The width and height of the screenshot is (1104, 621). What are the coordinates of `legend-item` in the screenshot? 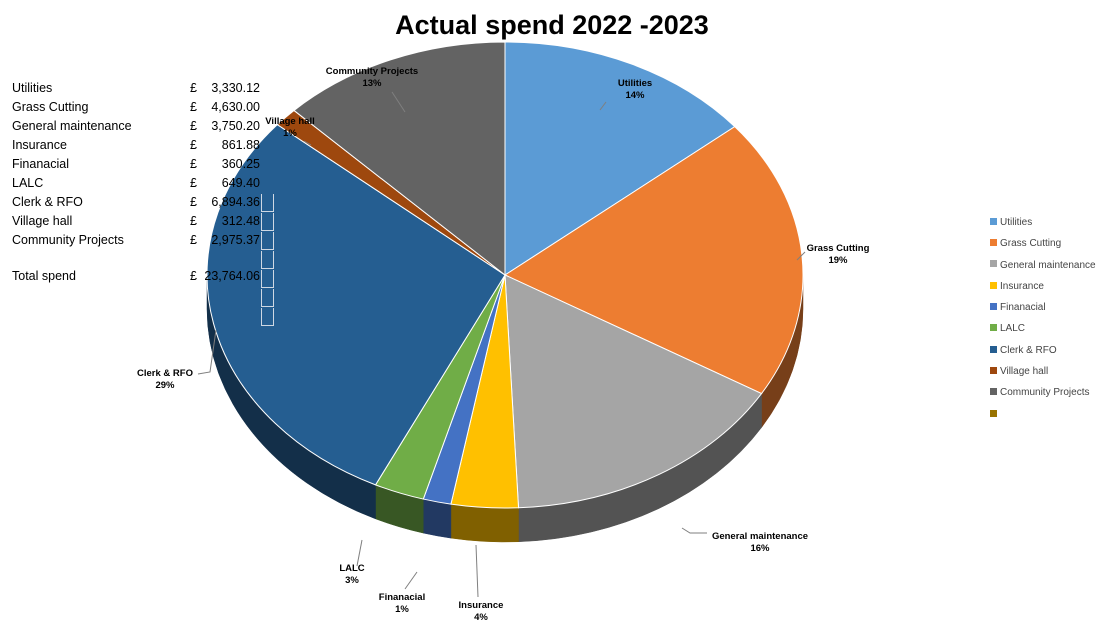 It's located at (1043, 418).